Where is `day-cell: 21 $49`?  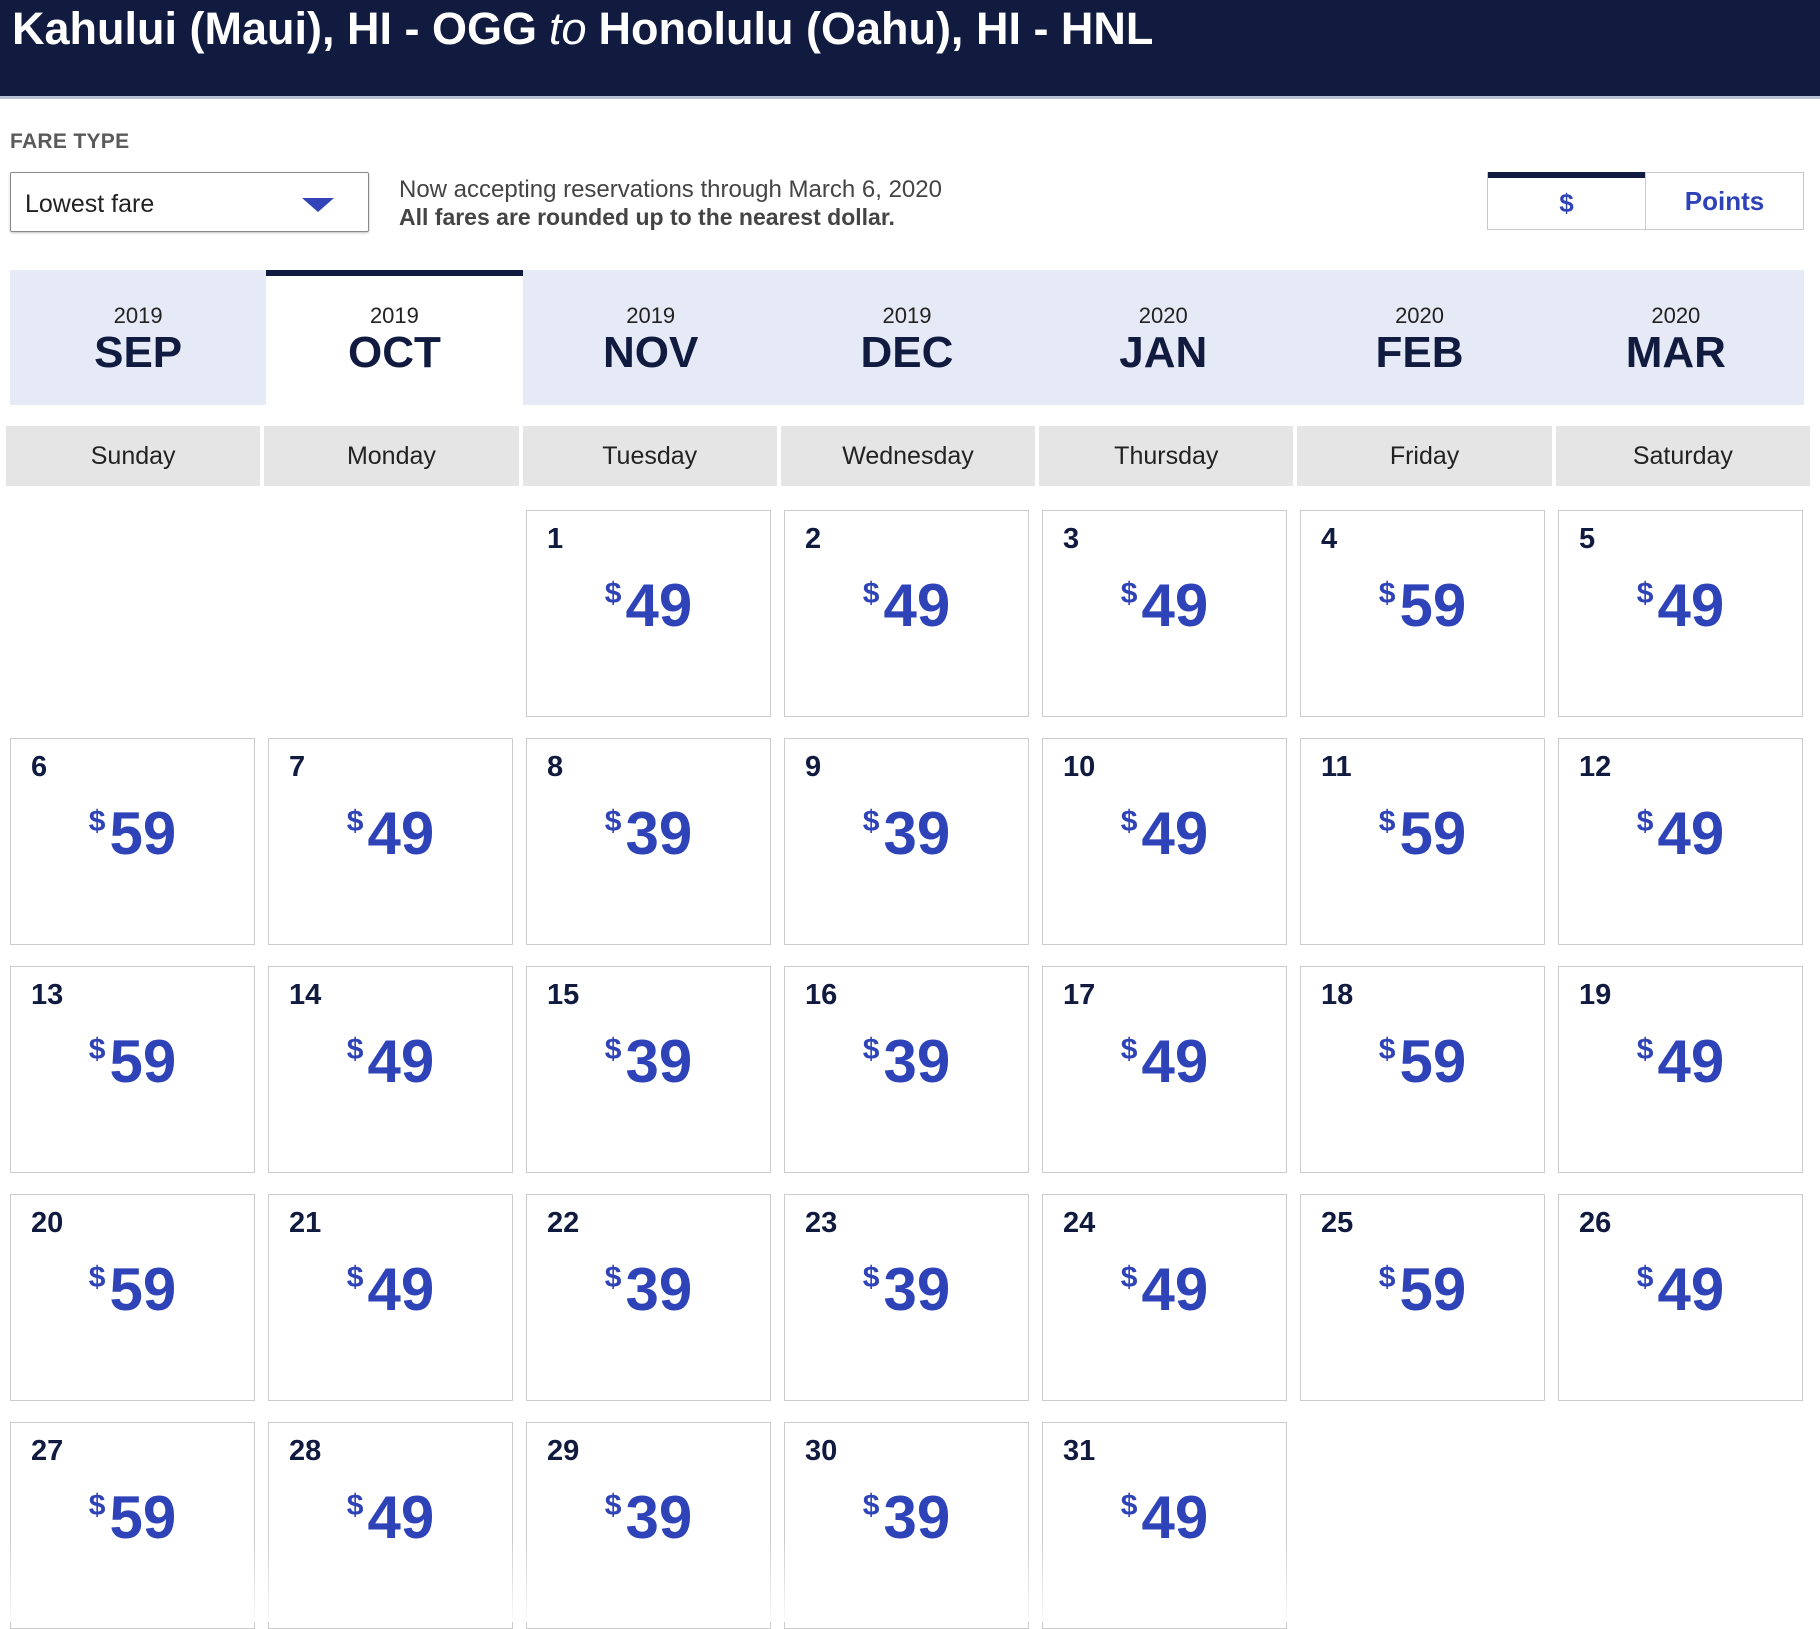 day-cell: 21 $49 is located at coordinates (390, 1297).